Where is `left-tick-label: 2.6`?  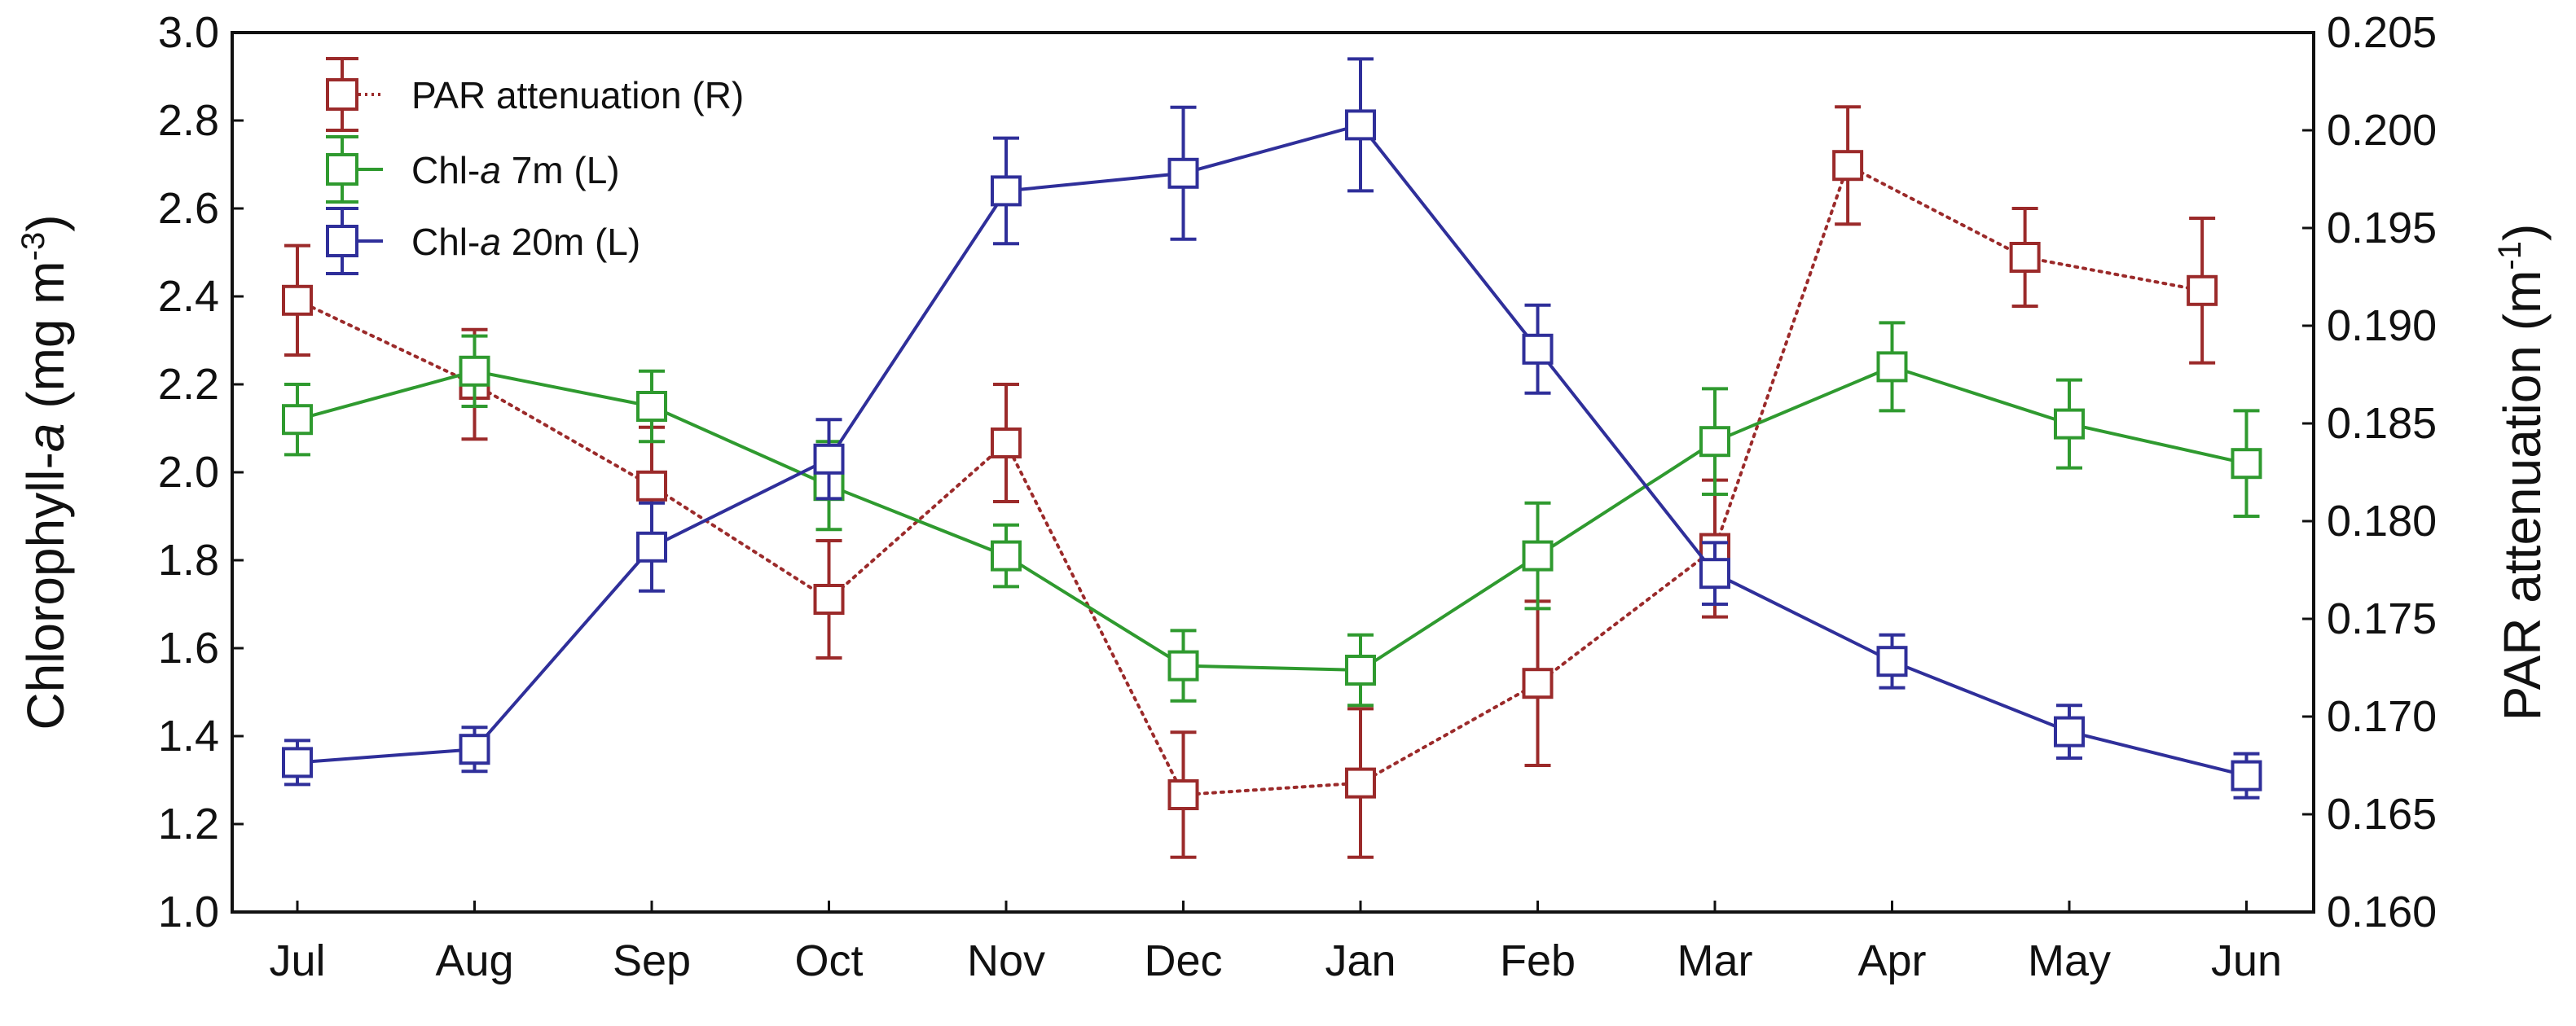 left-tick-label: 2.6 is located at coordinates (188, 209).